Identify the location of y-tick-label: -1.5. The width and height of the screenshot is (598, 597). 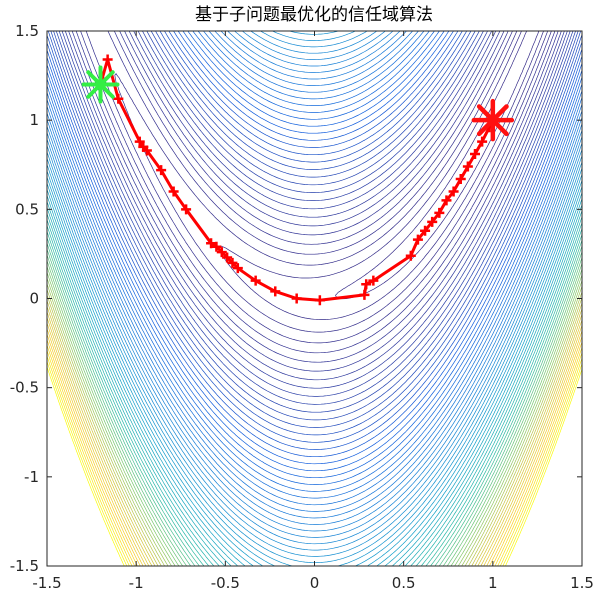
(24, 566).